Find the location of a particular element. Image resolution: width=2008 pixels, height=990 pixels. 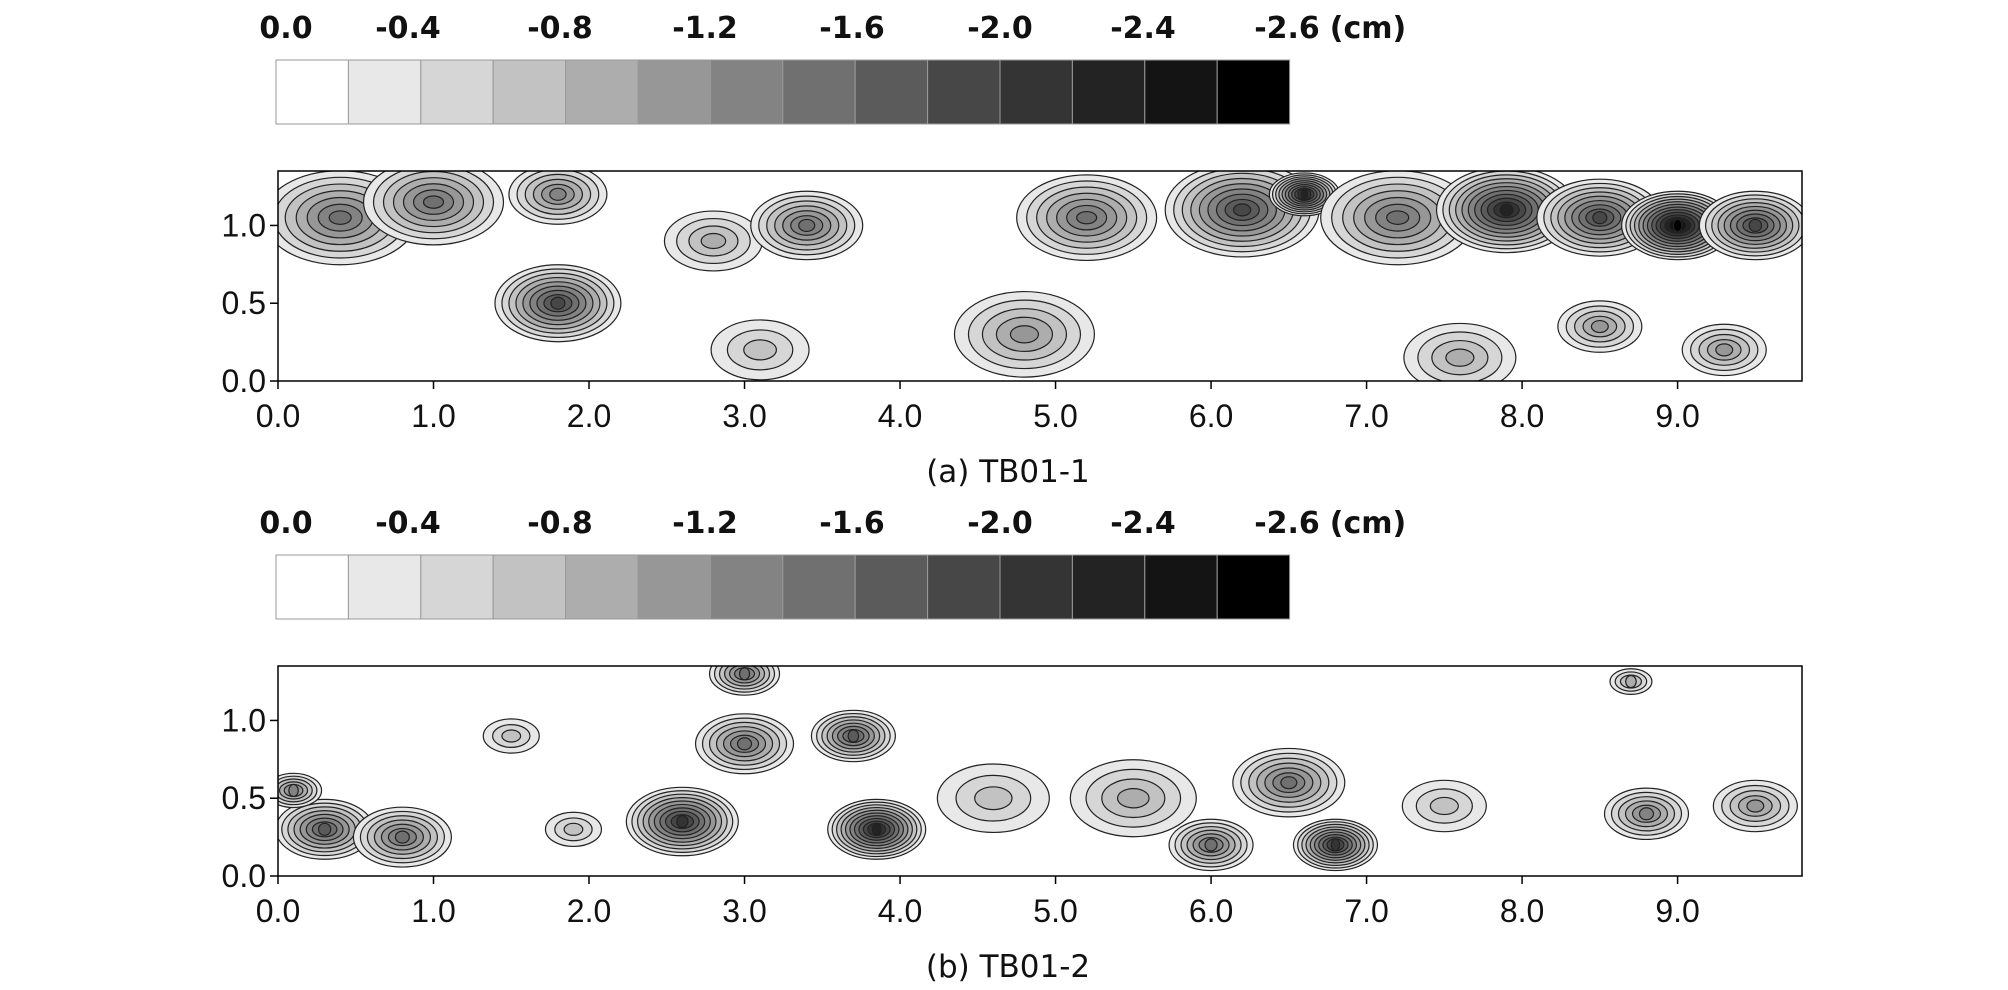

x-tick-label: 4.0 is located at coordinates (900, 416).